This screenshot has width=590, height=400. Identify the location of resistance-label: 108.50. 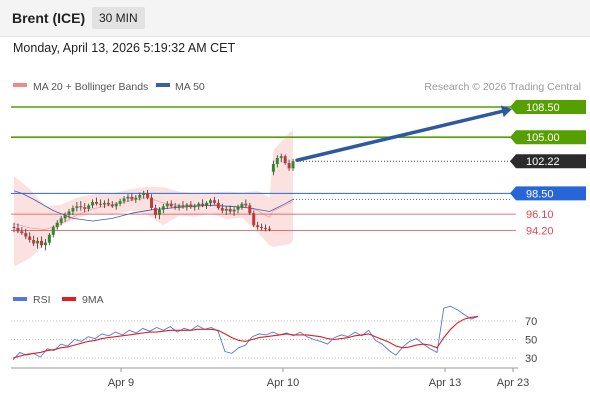
(543, 108).